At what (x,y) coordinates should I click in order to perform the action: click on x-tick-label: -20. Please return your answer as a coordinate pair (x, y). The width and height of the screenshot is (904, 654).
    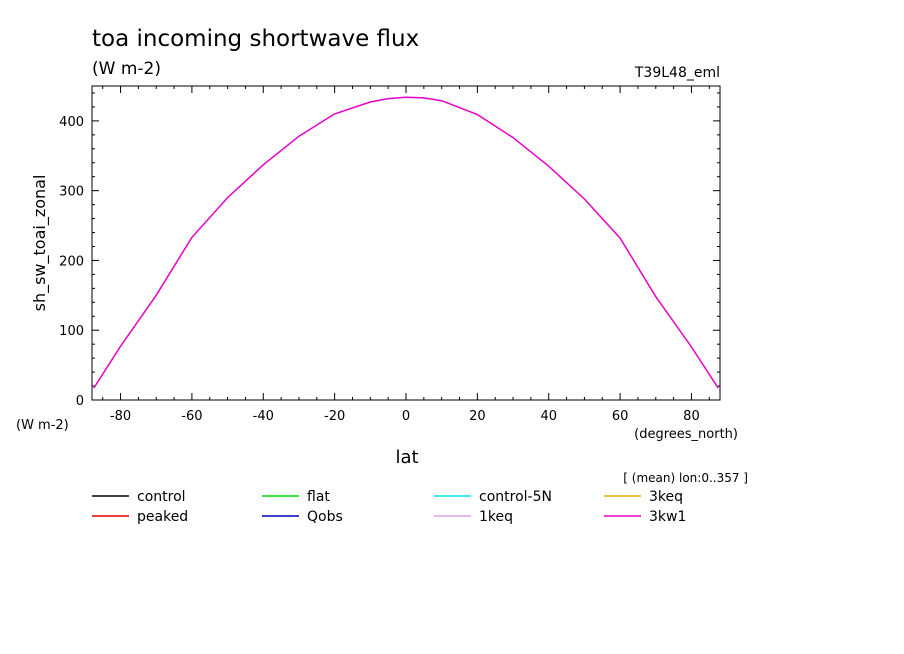
    Looking at the image, I should click on (334, 416).